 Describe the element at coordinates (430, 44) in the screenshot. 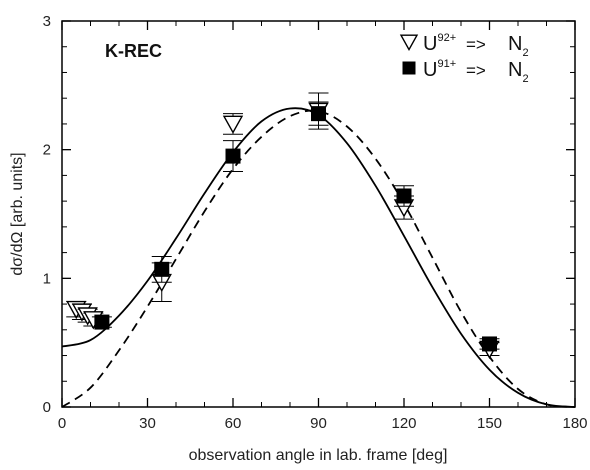

I see `legend-1-base: U` at that location.